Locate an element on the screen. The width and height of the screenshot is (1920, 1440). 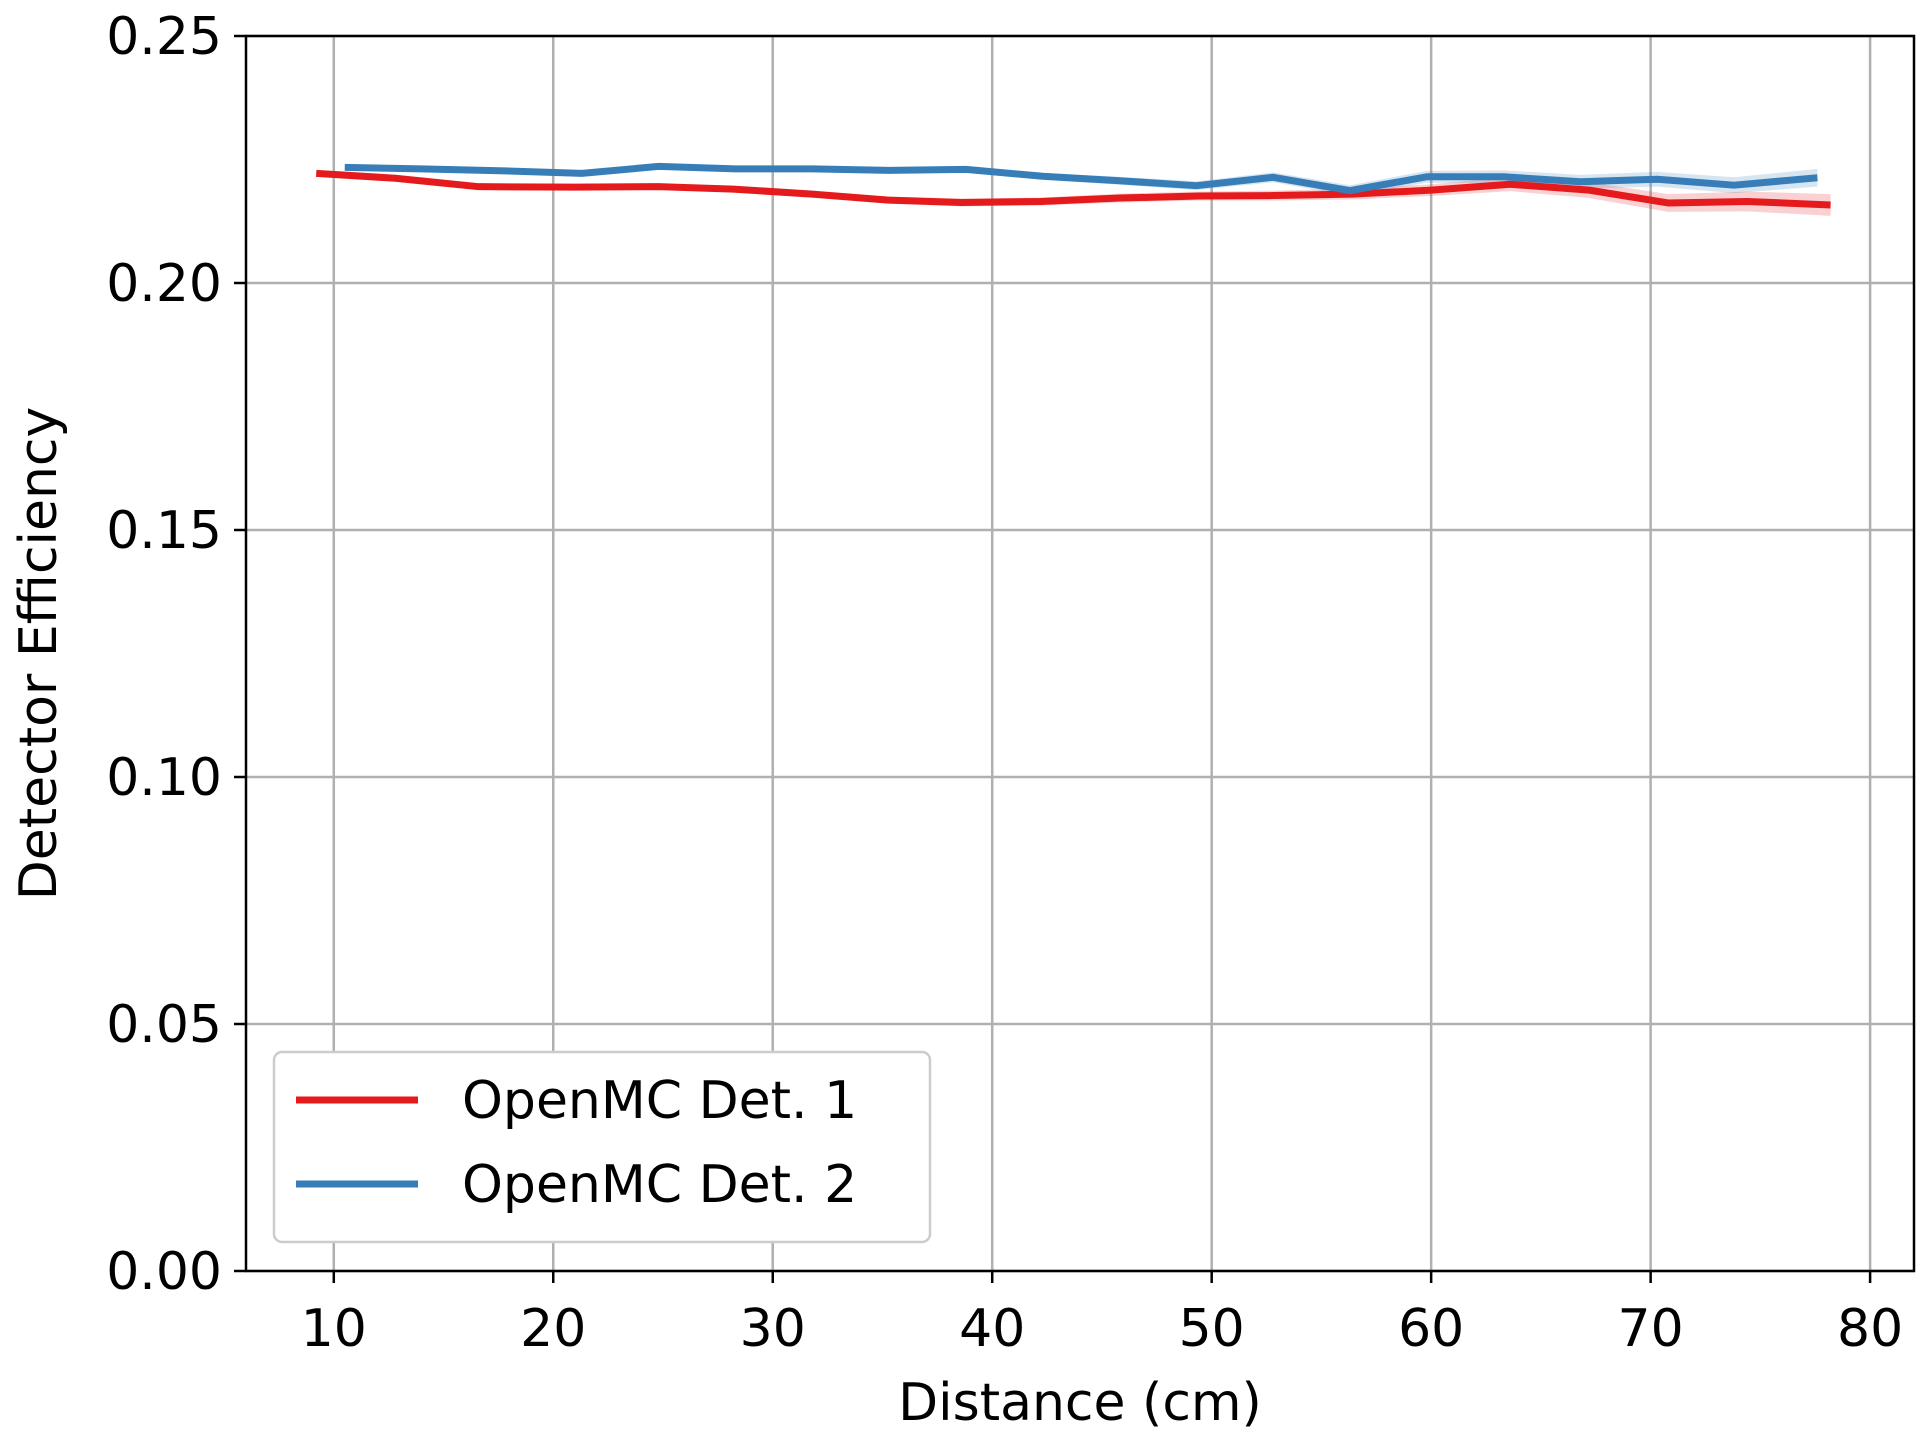
x-tick-label: 80 is located at coordinates (1870, 1329).